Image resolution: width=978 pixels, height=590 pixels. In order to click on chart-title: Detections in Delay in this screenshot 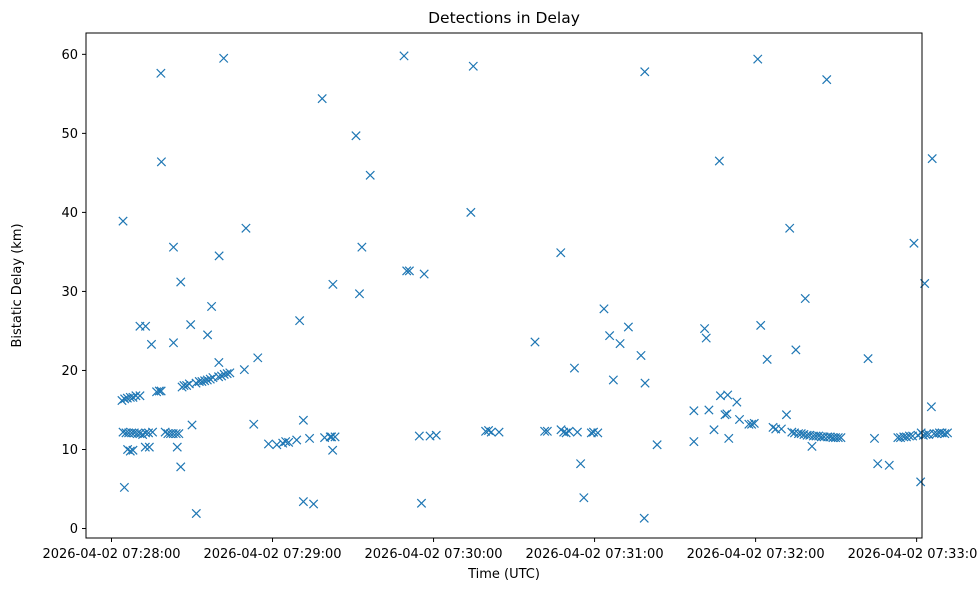, I will do `click(504, 18)`.